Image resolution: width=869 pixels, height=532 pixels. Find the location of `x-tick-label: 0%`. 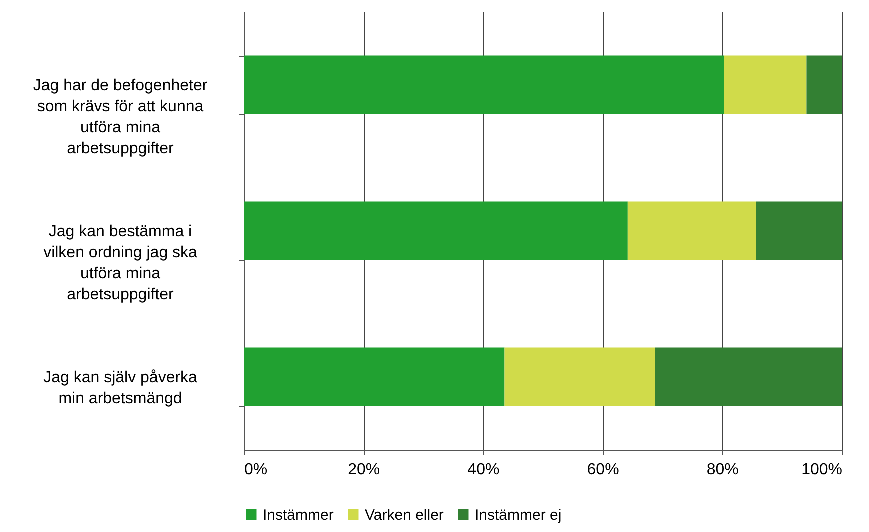

x-tick-label: 0% is located at coordinates (256, 470).